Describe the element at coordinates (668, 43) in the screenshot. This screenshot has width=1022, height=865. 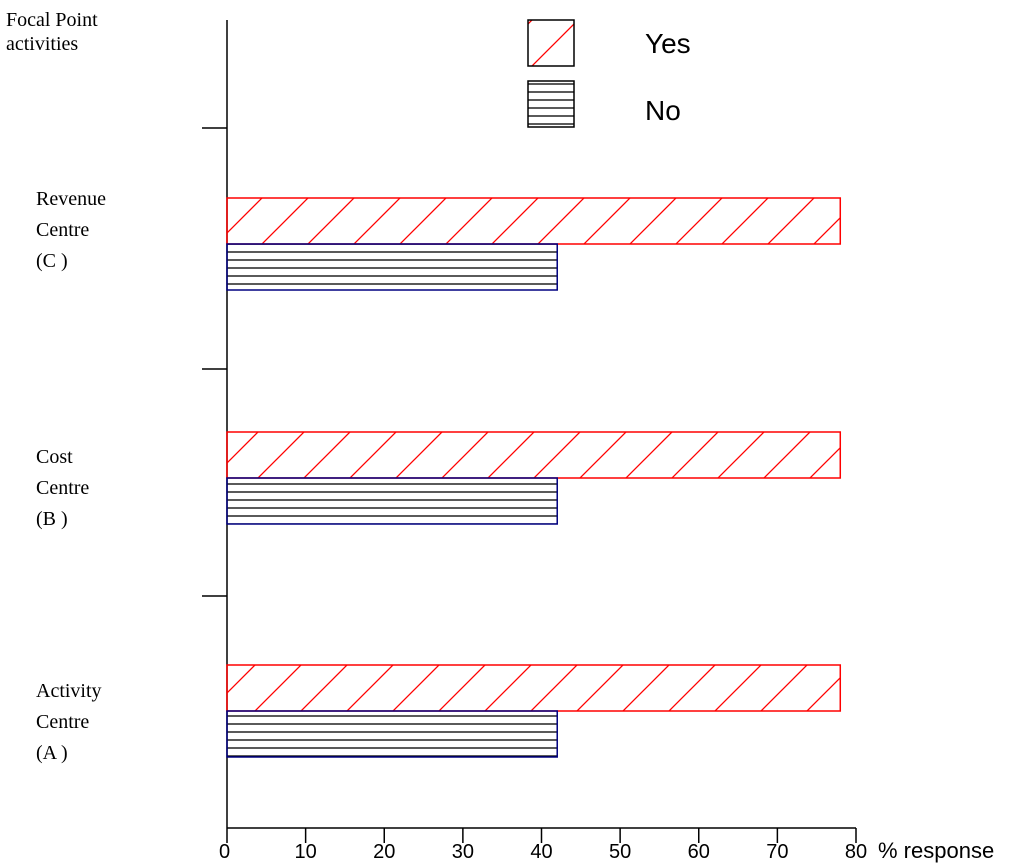
I see `legend-label-yes: Yes` at that location.